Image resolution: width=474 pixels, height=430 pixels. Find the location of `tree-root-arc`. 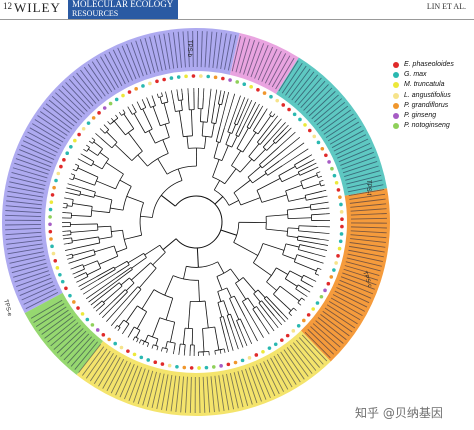

tree-root-arc is located at coordinates (199, 222).